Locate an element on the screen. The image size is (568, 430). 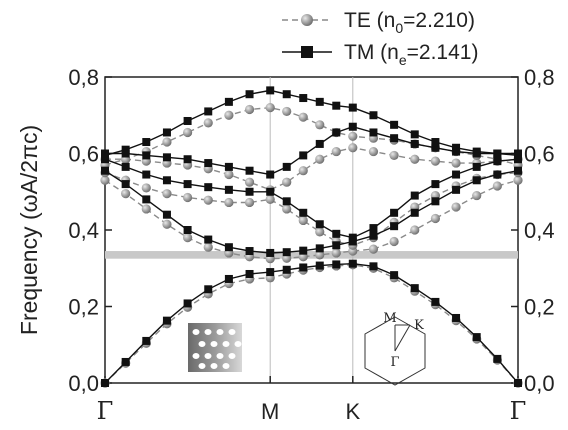
legend-te-label: TE (n0=2.210) is located at coordinates (409, 22).